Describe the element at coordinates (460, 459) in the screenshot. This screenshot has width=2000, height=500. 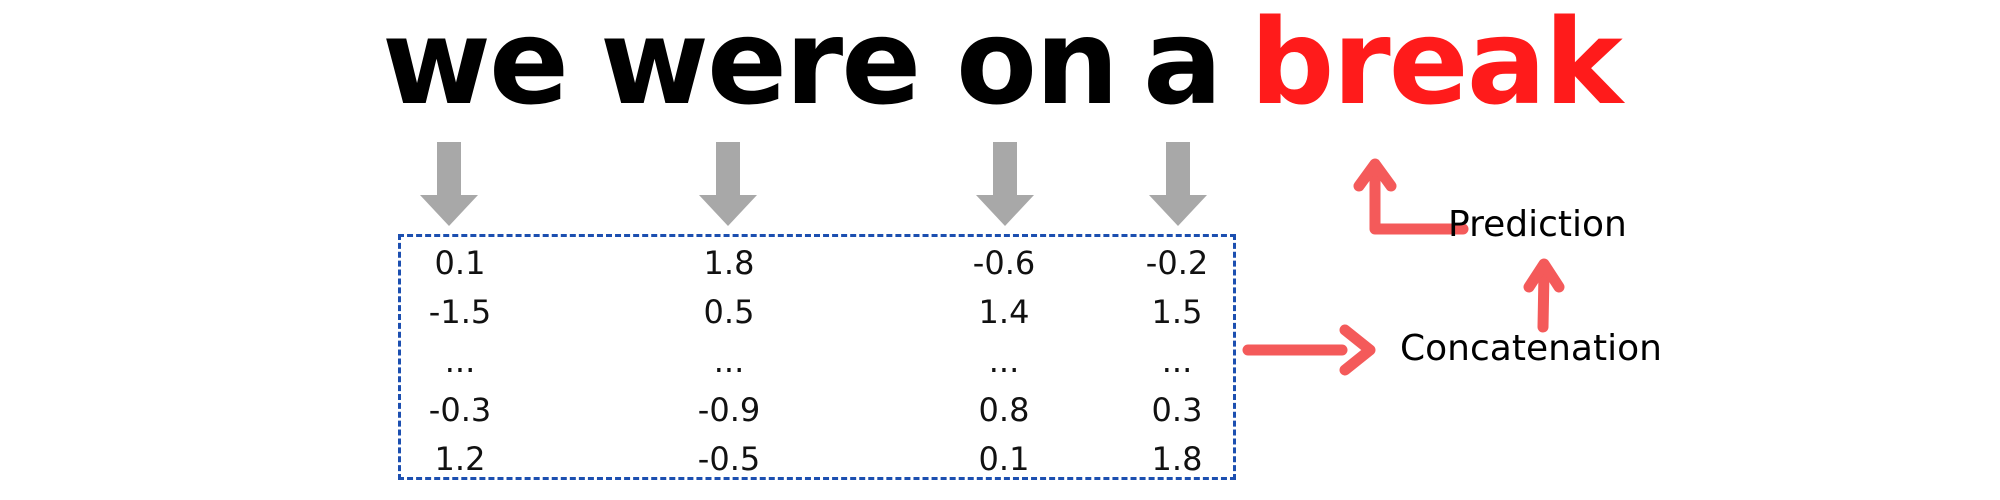
I see `vector-value: 1.2` at that location.